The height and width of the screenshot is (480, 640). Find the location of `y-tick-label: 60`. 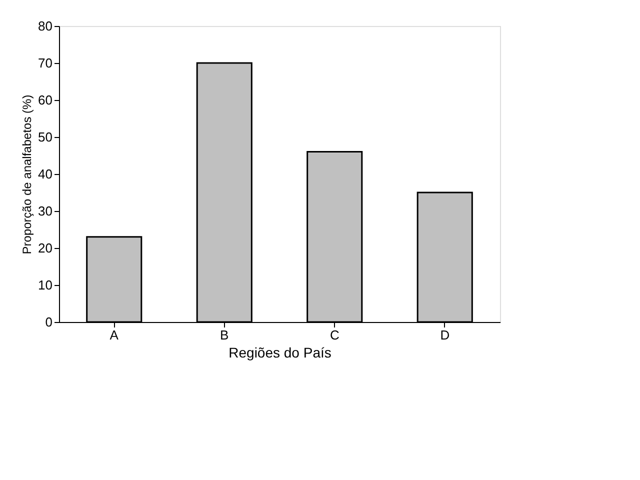

y-tick-label: 60 is located at coordinates (45, 100).